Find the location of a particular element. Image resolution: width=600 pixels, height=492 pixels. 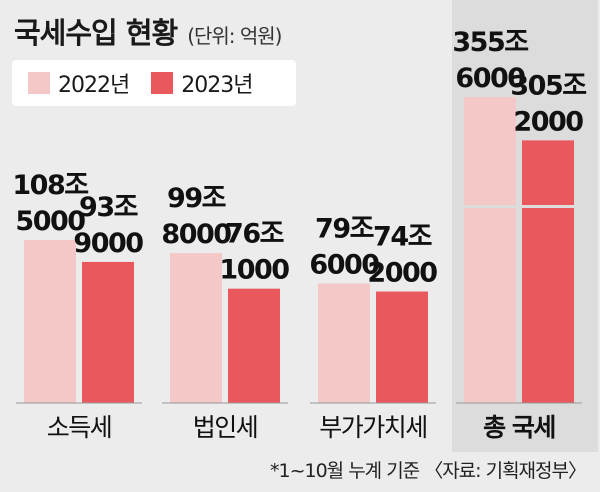

category-label-1: 법인세 is located at coordinates (225, 427).